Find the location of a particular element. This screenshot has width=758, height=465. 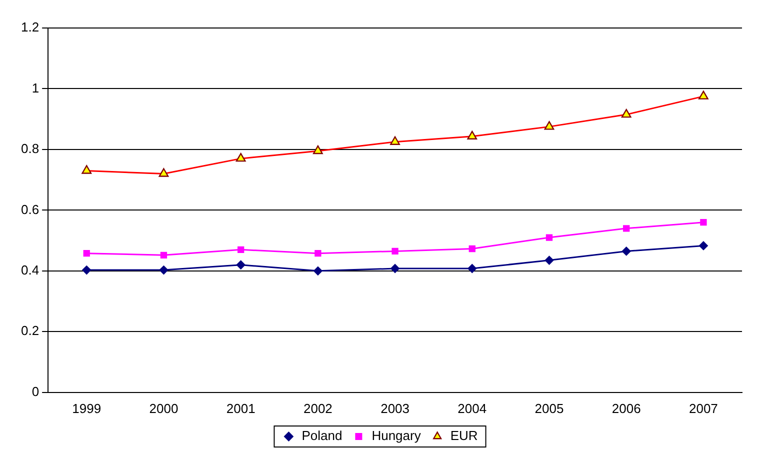

x-tick-label: 2003 is located at coordinates (395, 408).